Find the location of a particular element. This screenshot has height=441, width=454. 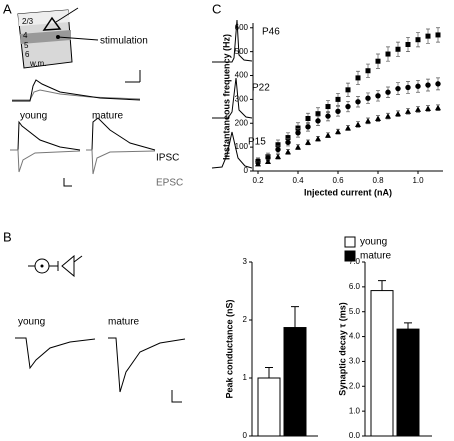

x-axis-label: Injected current (nA) is located at coordinates (348, 192).